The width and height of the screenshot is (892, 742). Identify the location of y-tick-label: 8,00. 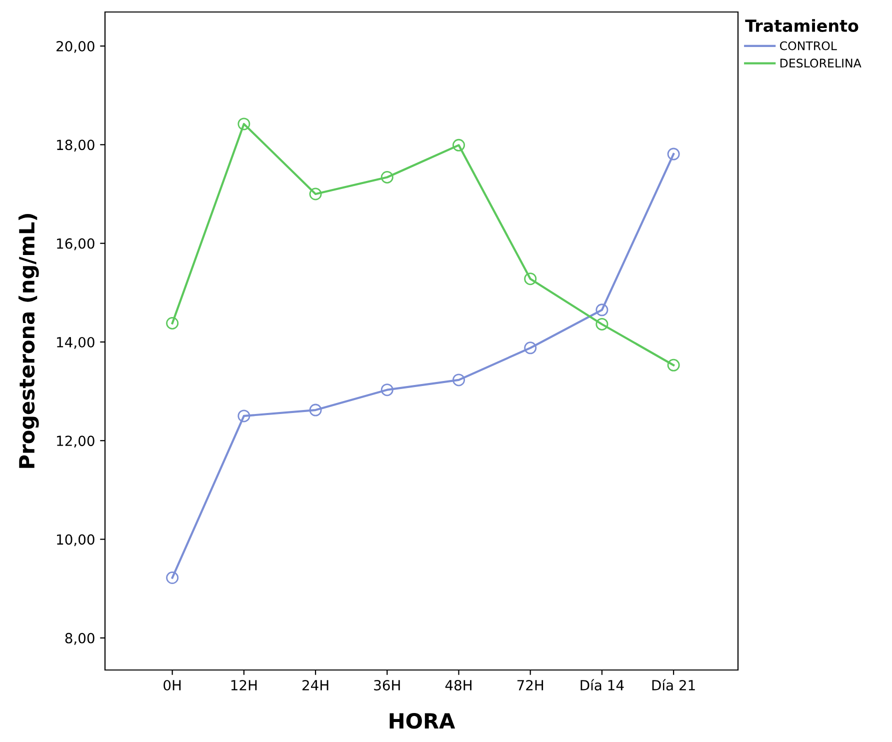
(79, 638).